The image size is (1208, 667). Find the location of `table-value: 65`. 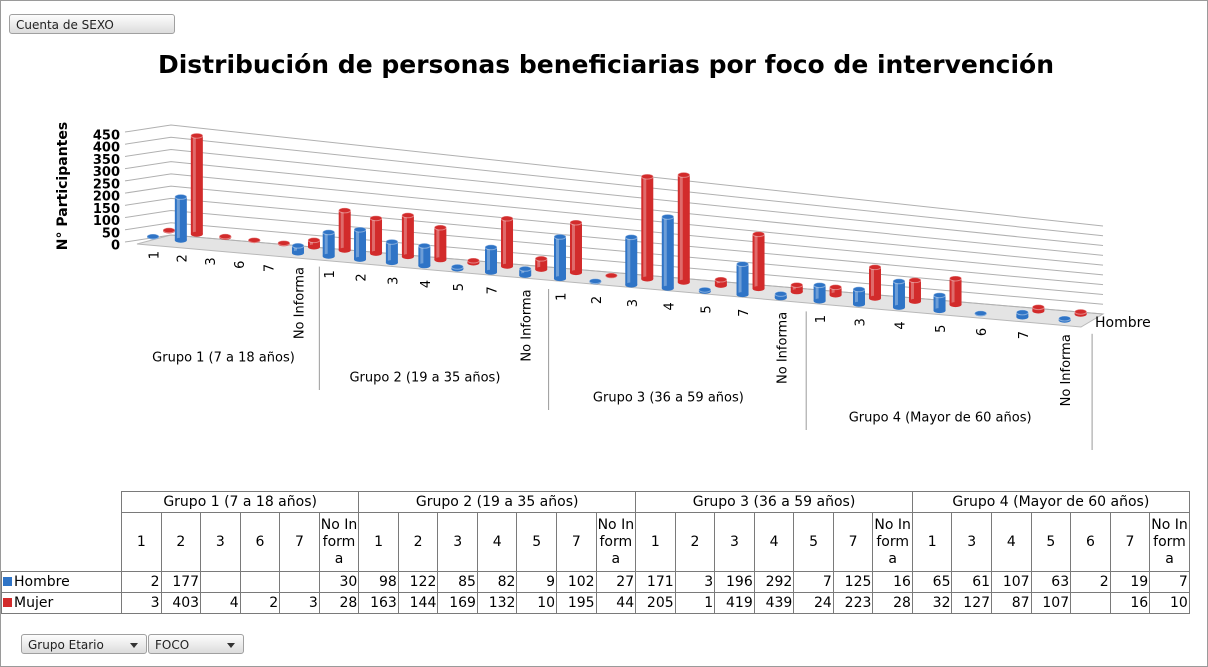

table-value: 65 is located at coordinates (932, 582).